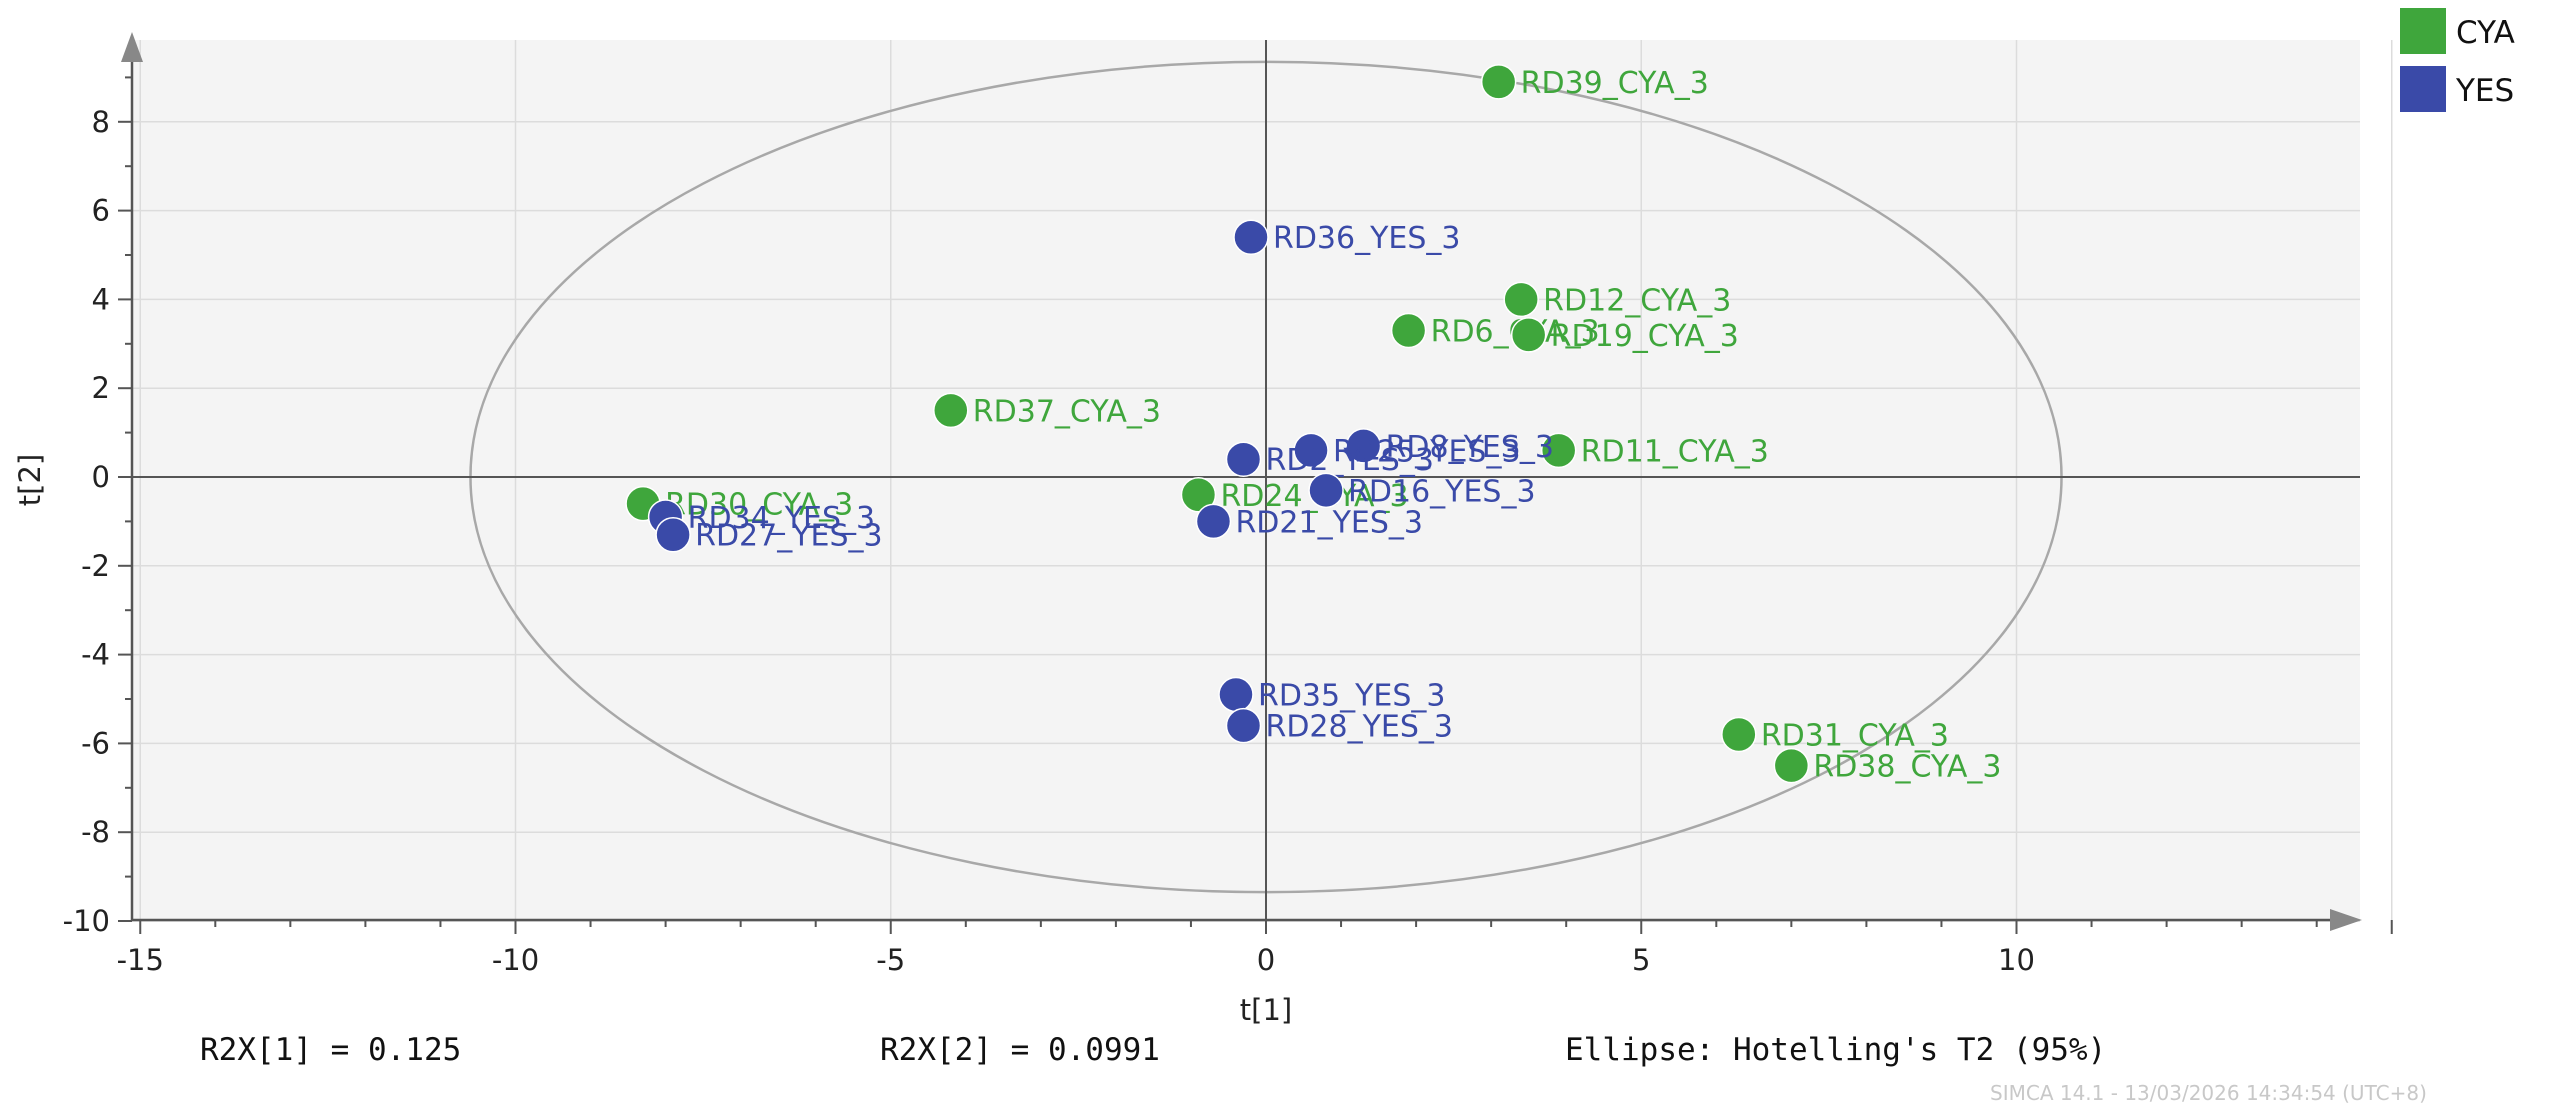  Describe the element at coordinates (2346, 920) in the screenshot. I see `x-axis-arrow` at that location.